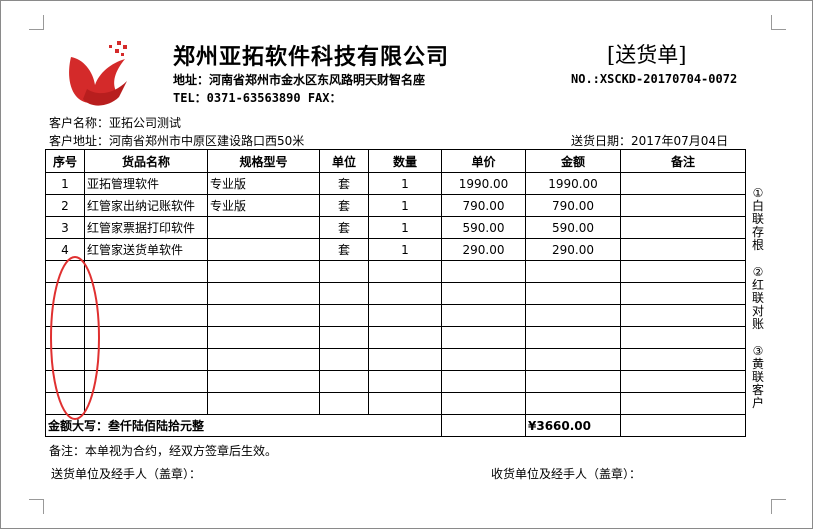  What do you see at coordinates (65, 227) in the screenshot?
I see `table-cell: 3` at bounding box center [65, 227].